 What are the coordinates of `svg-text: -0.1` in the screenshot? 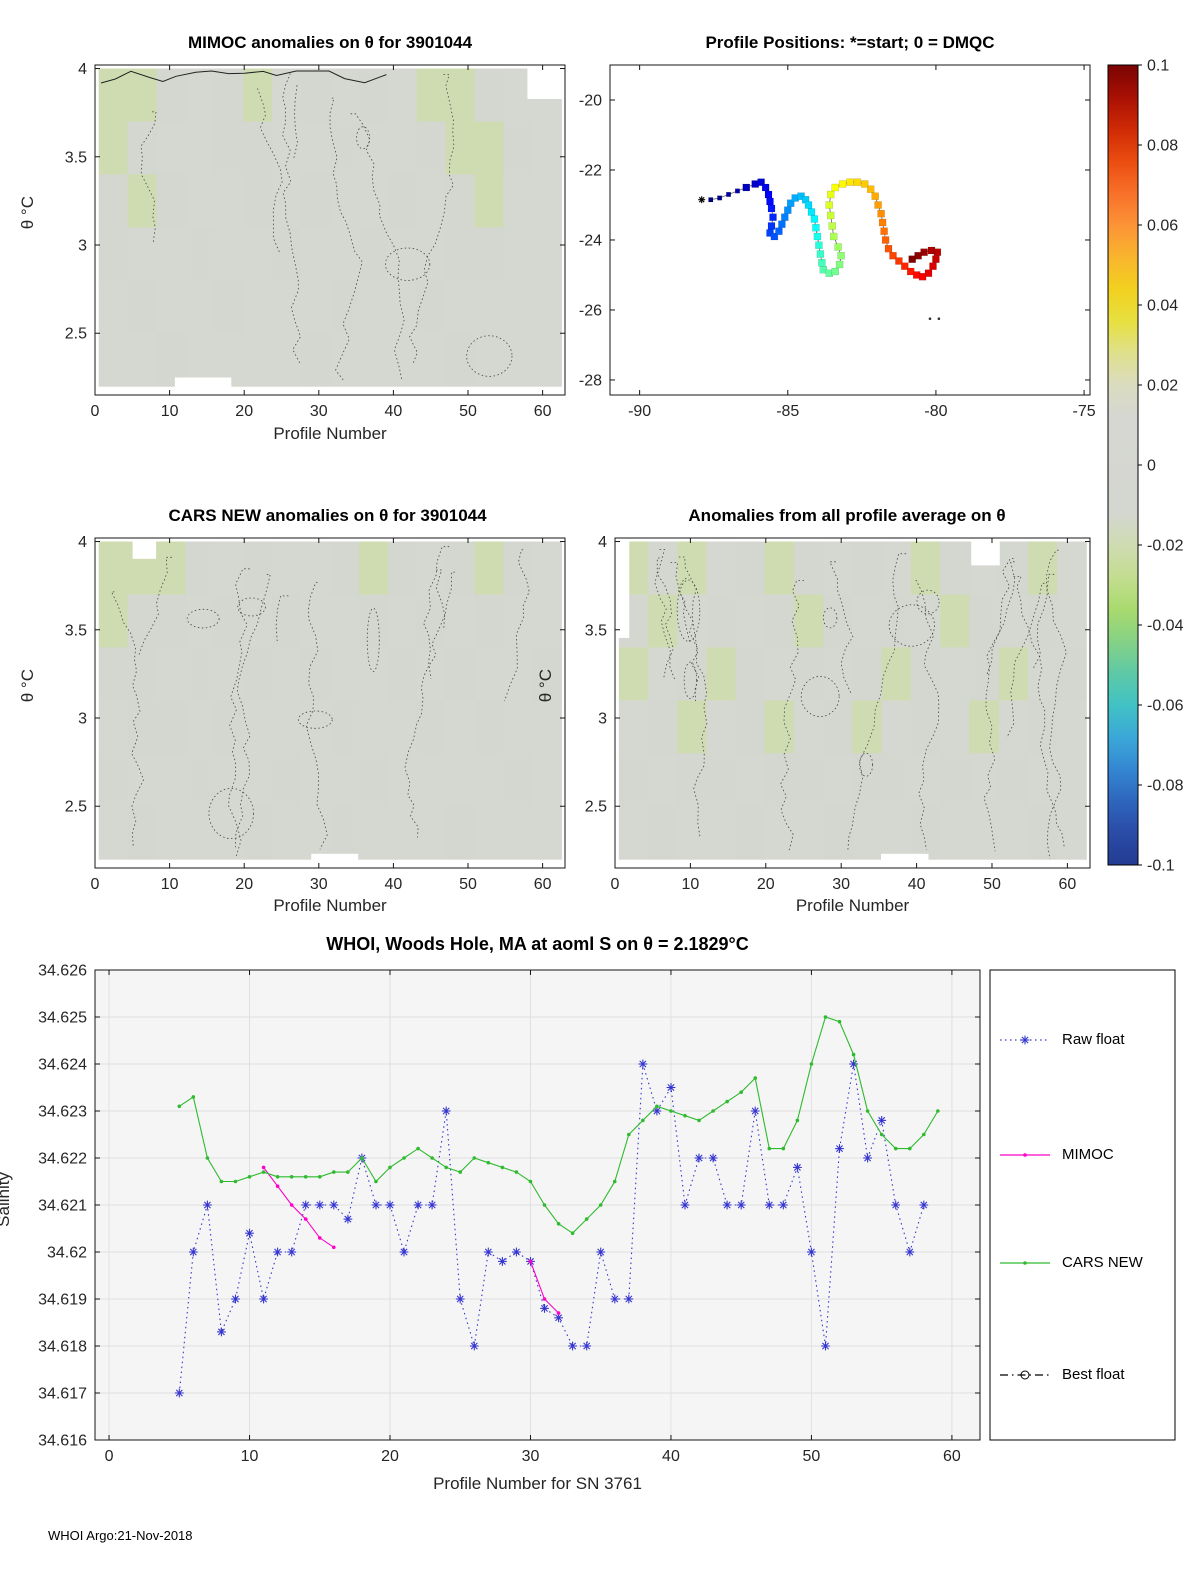 It's located at (1161, 866).